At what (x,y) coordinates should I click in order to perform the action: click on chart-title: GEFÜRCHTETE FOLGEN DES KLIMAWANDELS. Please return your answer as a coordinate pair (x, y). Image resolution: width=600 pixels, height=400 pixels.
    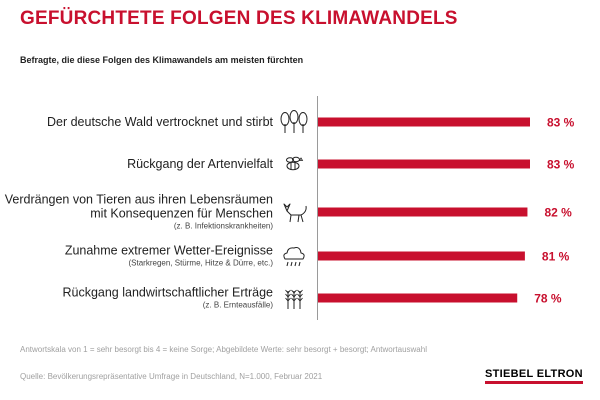
    Looking at the image, I should click on (239, 18).